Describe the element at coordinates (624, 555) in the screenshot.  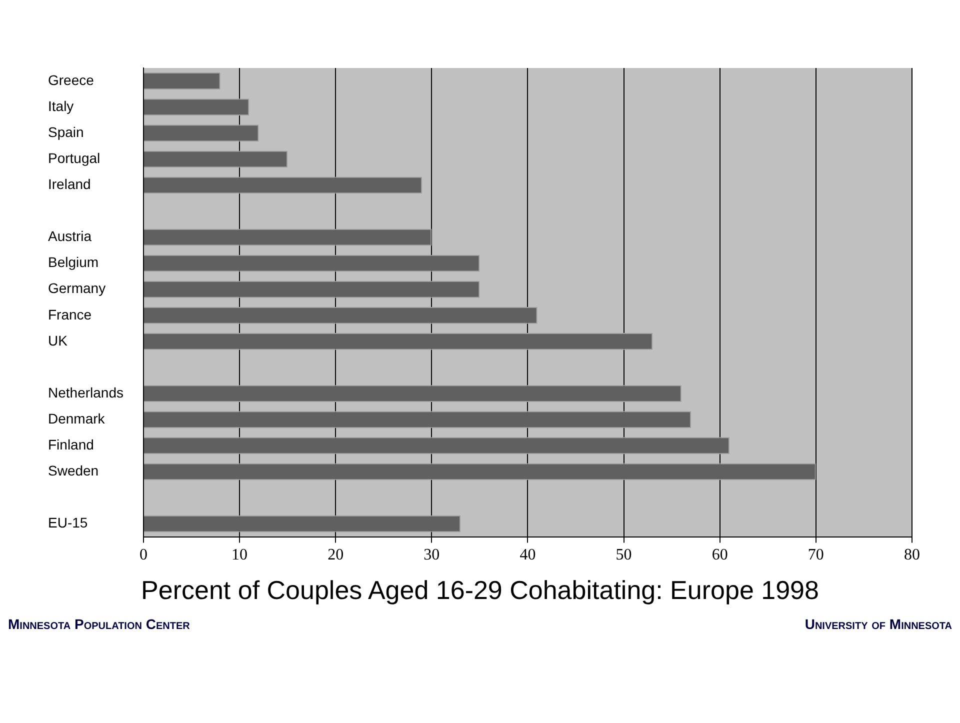
I see `x-tick-label: 50` at that location.